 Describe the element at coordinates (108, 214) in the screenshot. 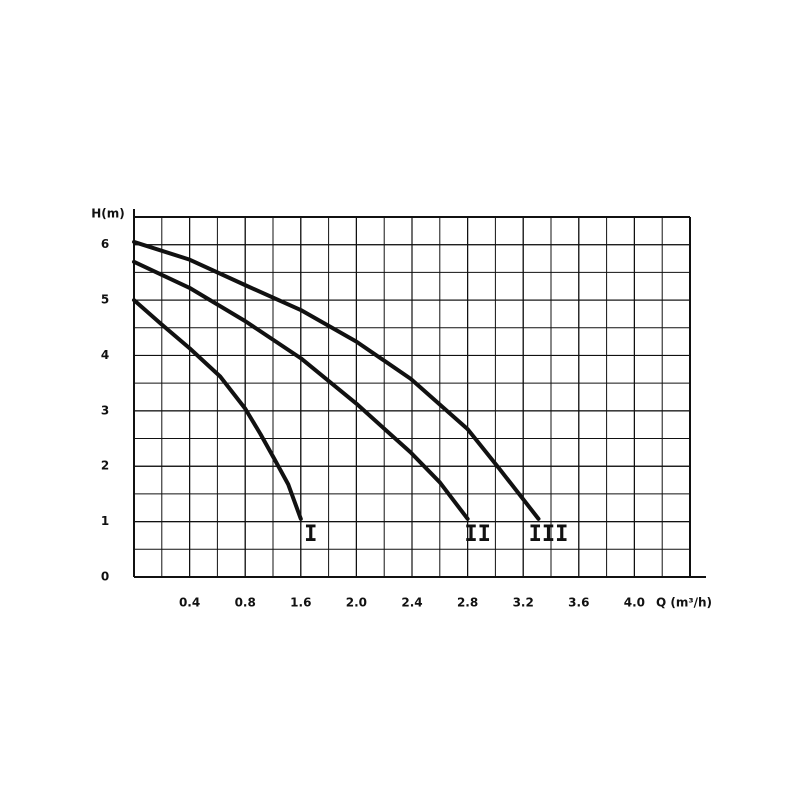

I see `y-axis-label: H(m)` at that location.